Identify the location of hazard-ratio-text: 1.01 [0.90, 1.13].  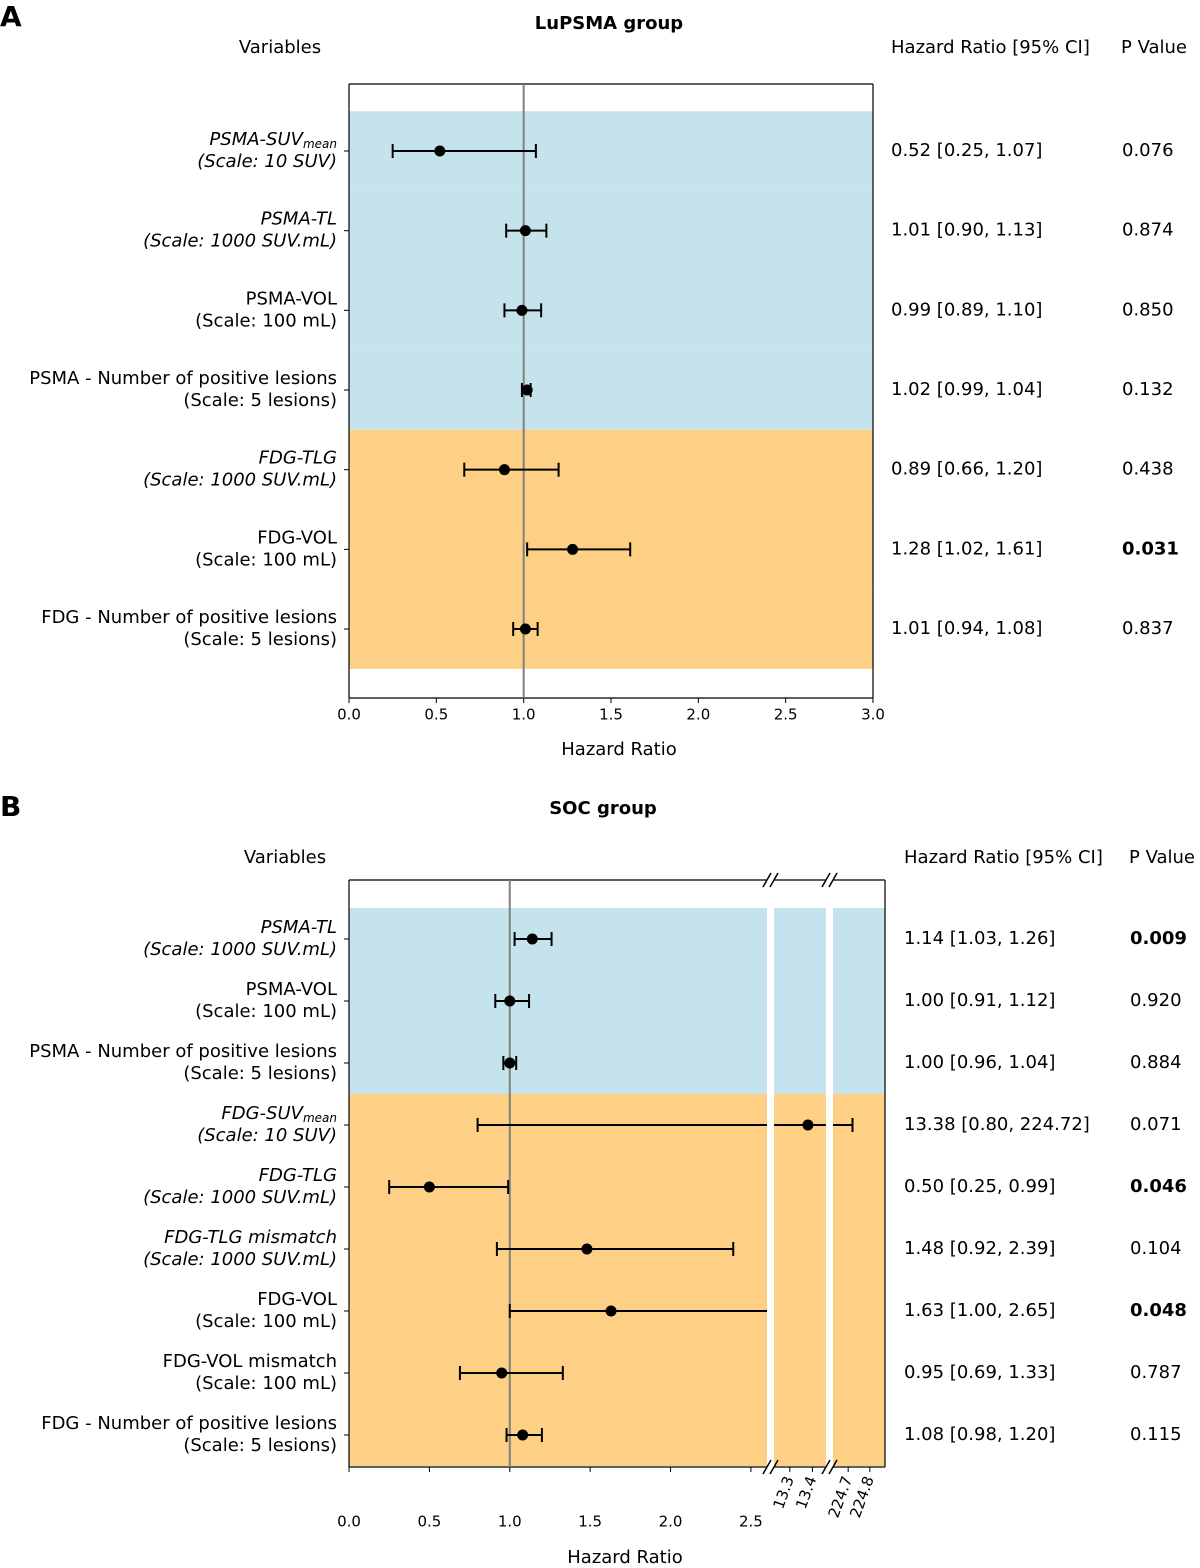
(966, 230).